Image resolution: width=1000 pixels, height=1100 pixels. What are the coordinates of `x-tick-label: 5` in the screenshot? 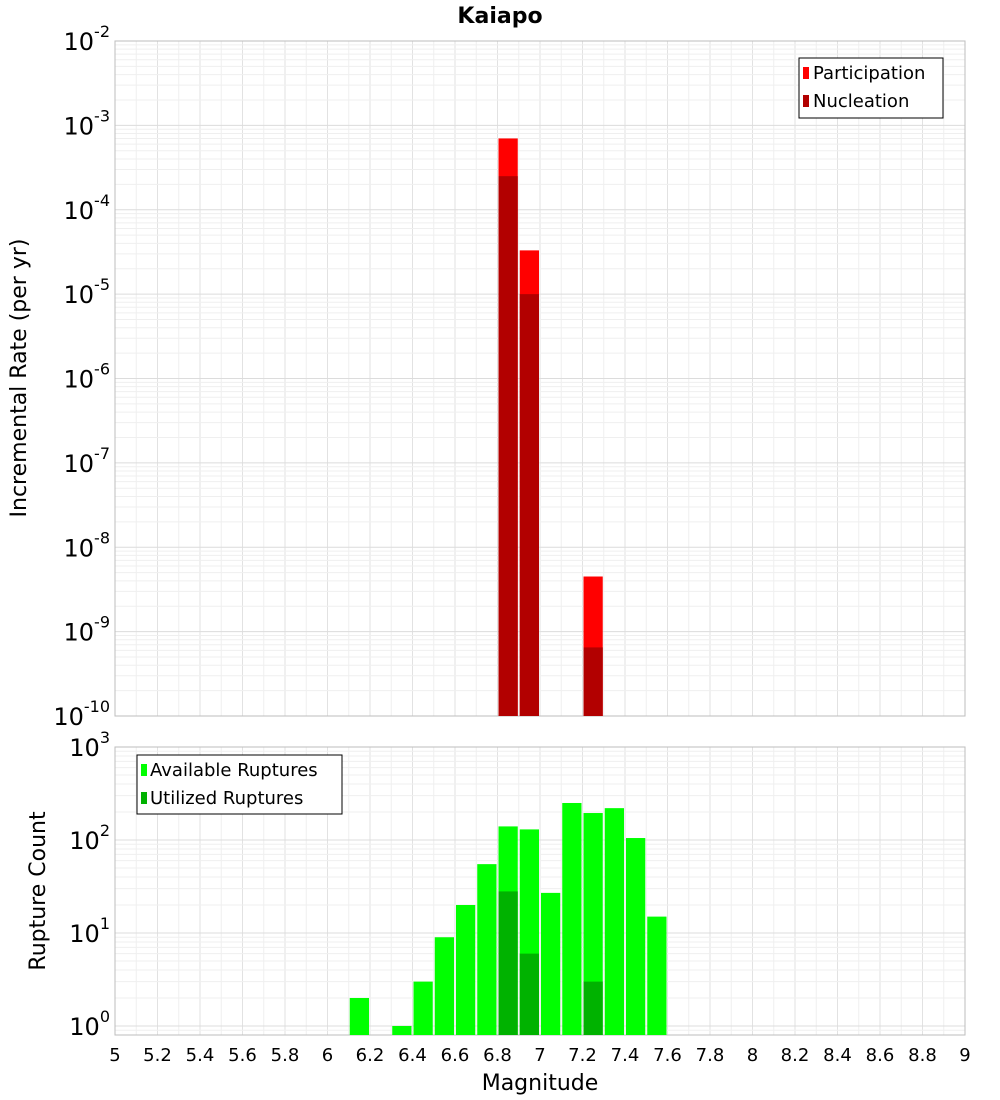 It's located at (114, 1055).